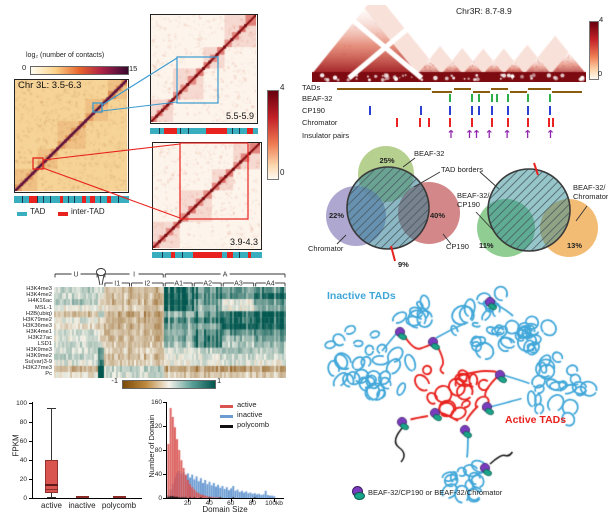 The width and height of the screenshot is (608, 522). Describe the element at coordinates (38, 362) in the screenshot. I see `histone-row-label: Su(var)3-9` at that location.